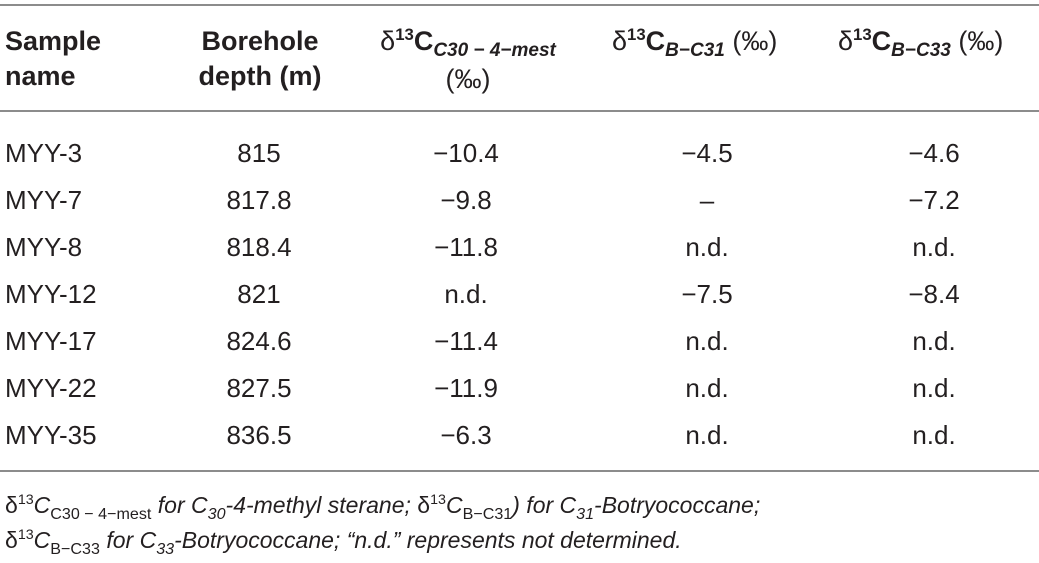 The width and height of the screenshot is (1039, 563). I want to click on cell-c33: −7.2, so click(934, 200).